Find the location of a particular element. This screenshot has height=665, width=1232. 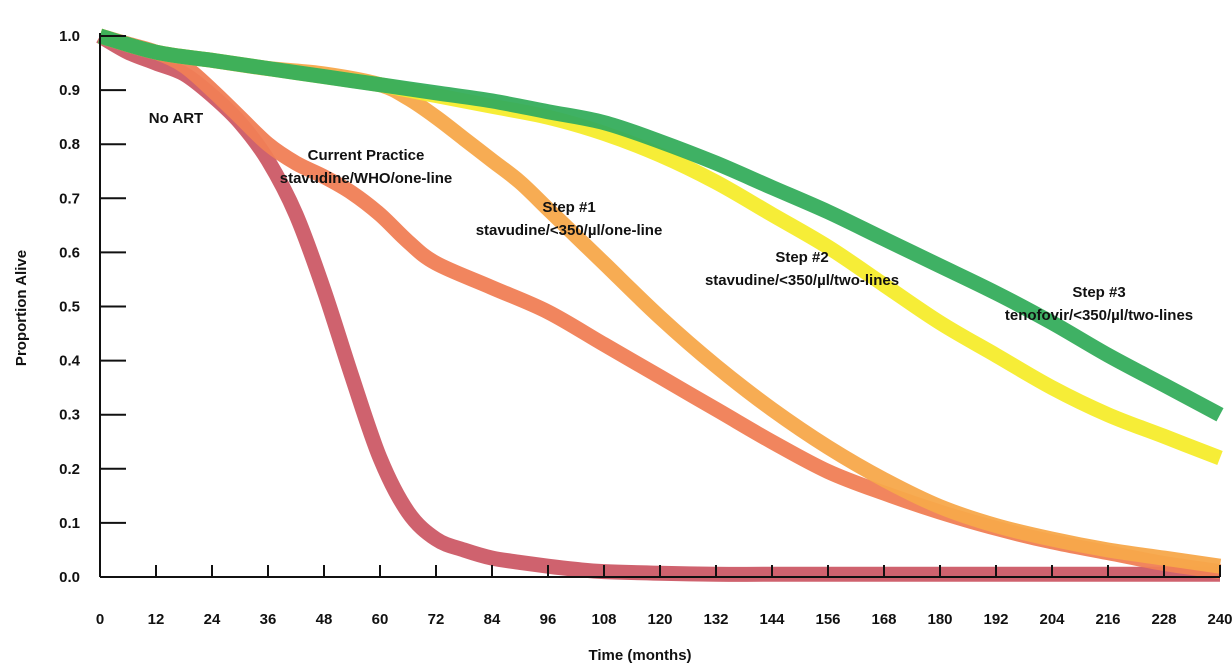

y-tick-label: 0.2 is located at coordinates (69, 469).